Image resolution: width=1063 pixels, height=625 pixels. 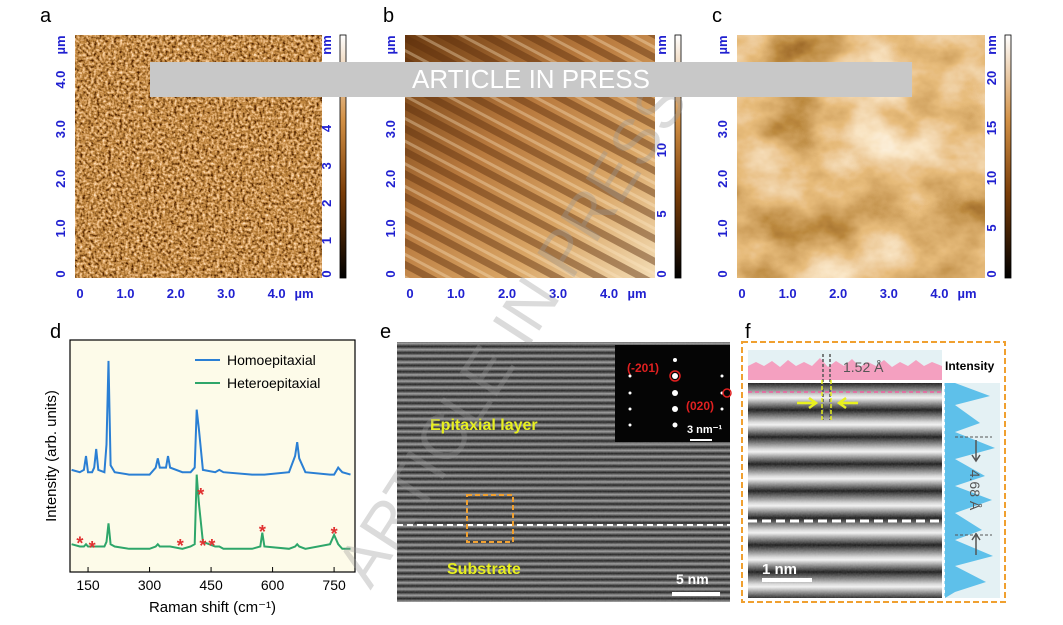 What do you see at coordinates (675, 376) in the screenshot?
I see `spot-ring` at bounding box center [675, 376].